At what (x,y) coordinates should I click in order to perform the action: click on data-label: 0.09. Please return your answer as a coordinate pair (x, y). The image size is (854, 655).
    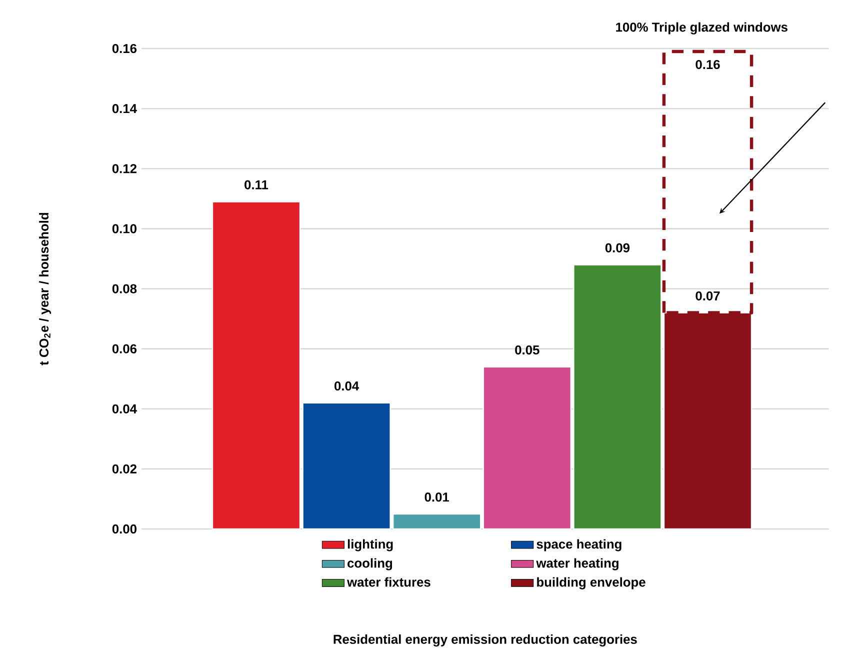
    Looking at the image, I should click on (617, 247).